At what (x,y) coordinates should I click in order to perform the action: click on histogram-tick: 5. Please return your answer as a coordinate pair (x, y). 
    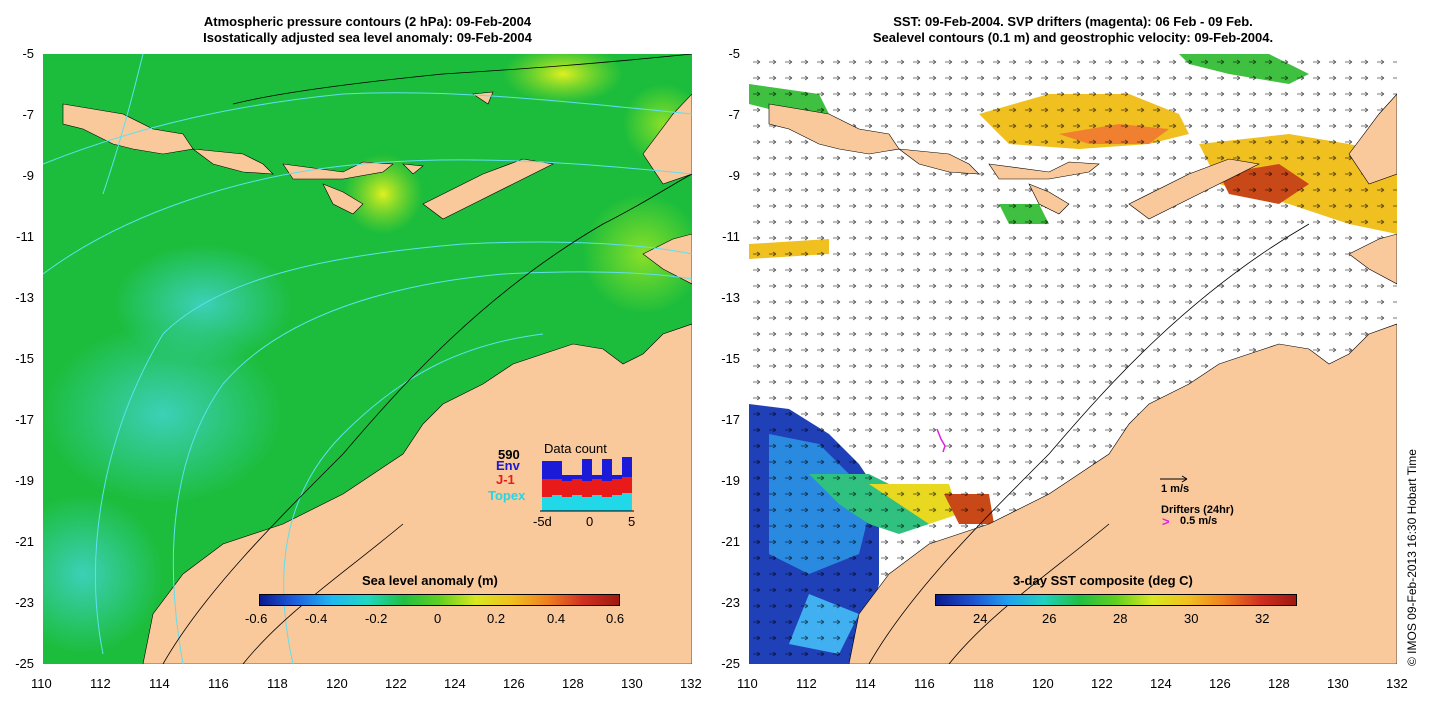
    Looking at the image, I should click on (632, 521).